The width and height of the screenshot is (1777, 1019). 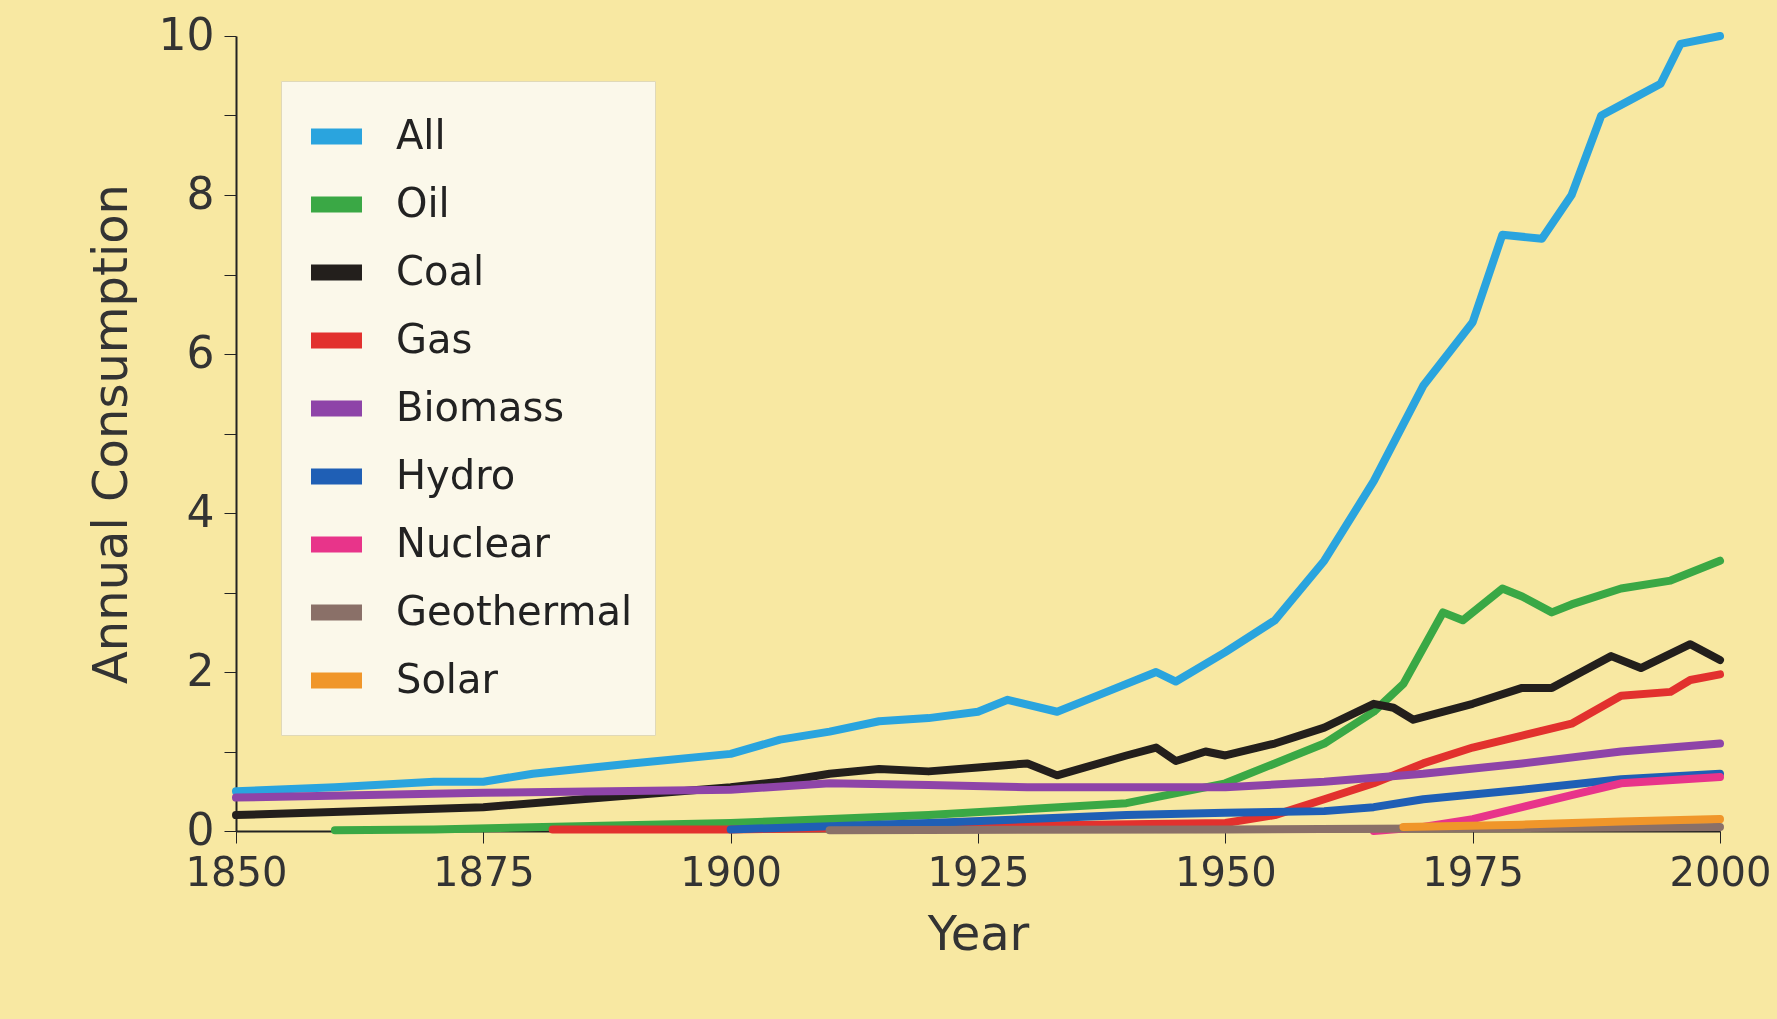 What do you see at coordinates (186, 34) in the screenshot?
I see `y-tick-label: 10` at bounding box center [186, 34].